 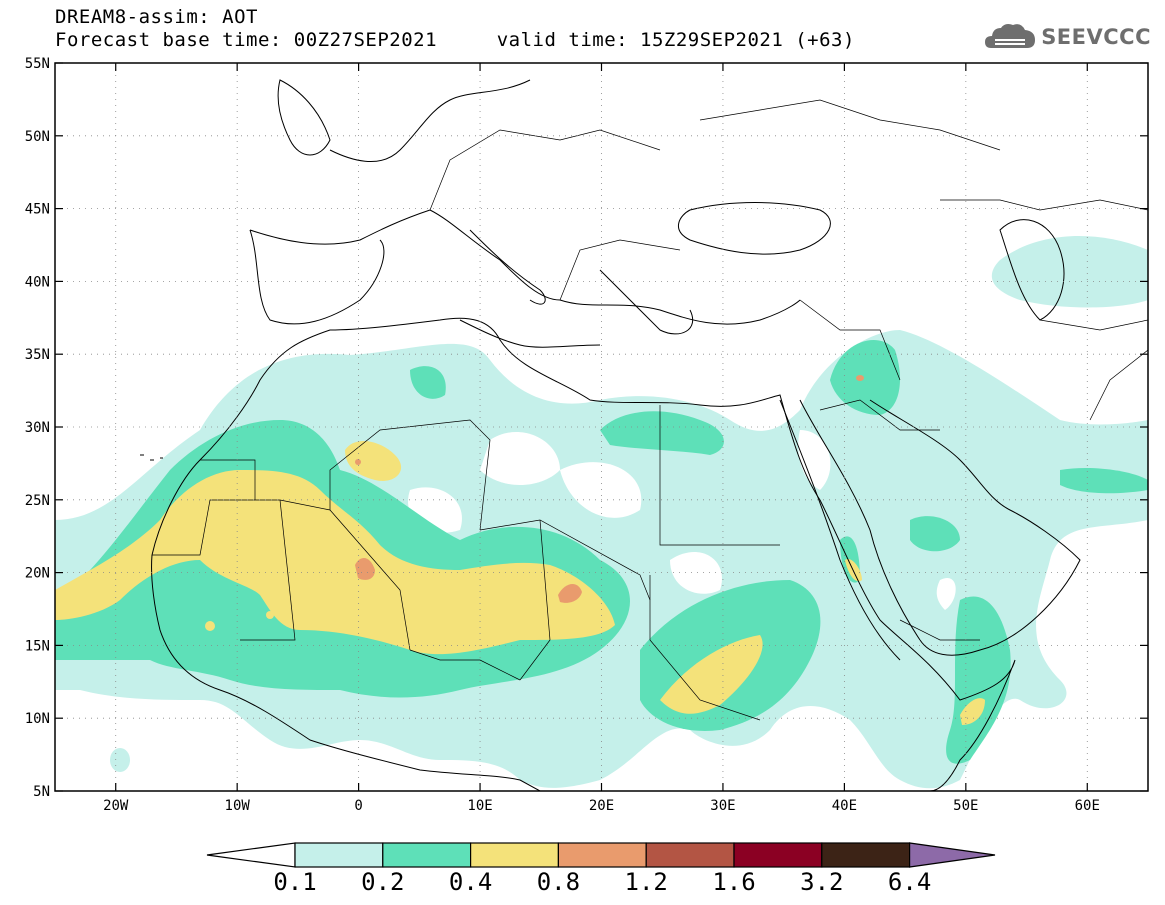 What do you see at coordinates (295, 882) in the screenshot?
I see `colorbar-label: 0.1` at bounding box center [295, 882].